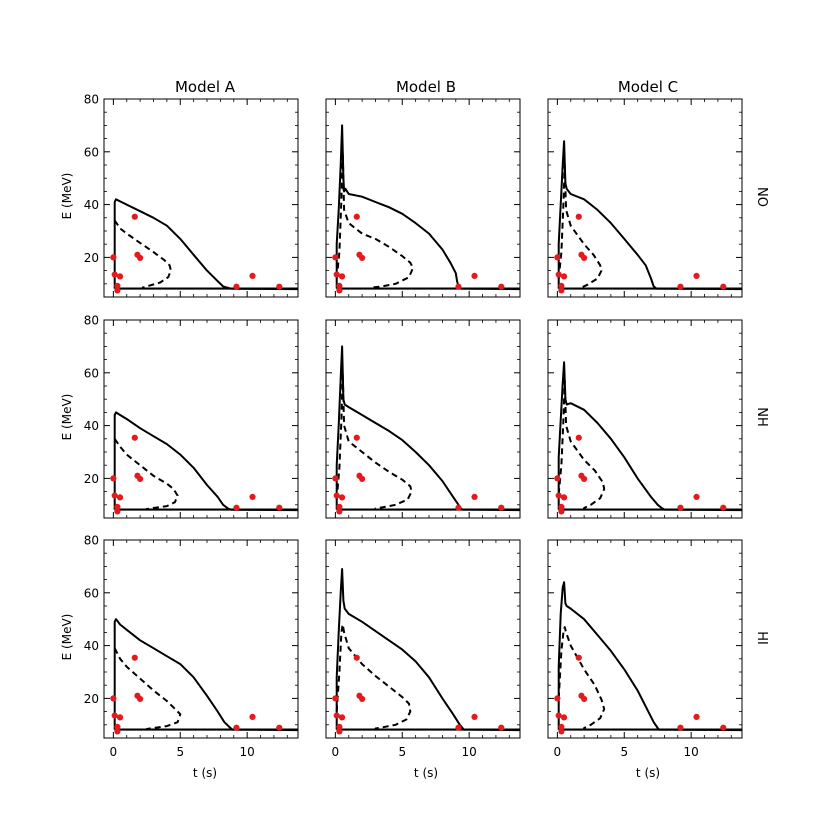 Image resolution: width=830 pixels, height=830 pixels. I want to click on panel-model-a-no-inner-curve, so click(142, 254).